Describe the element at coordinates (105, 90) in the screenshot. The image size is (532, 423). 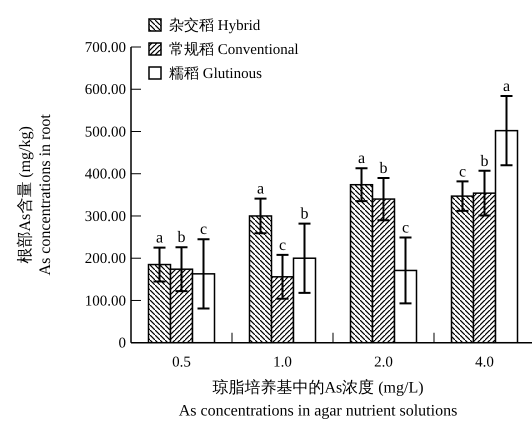
I see `y-tick-label: 600.00` at that location.